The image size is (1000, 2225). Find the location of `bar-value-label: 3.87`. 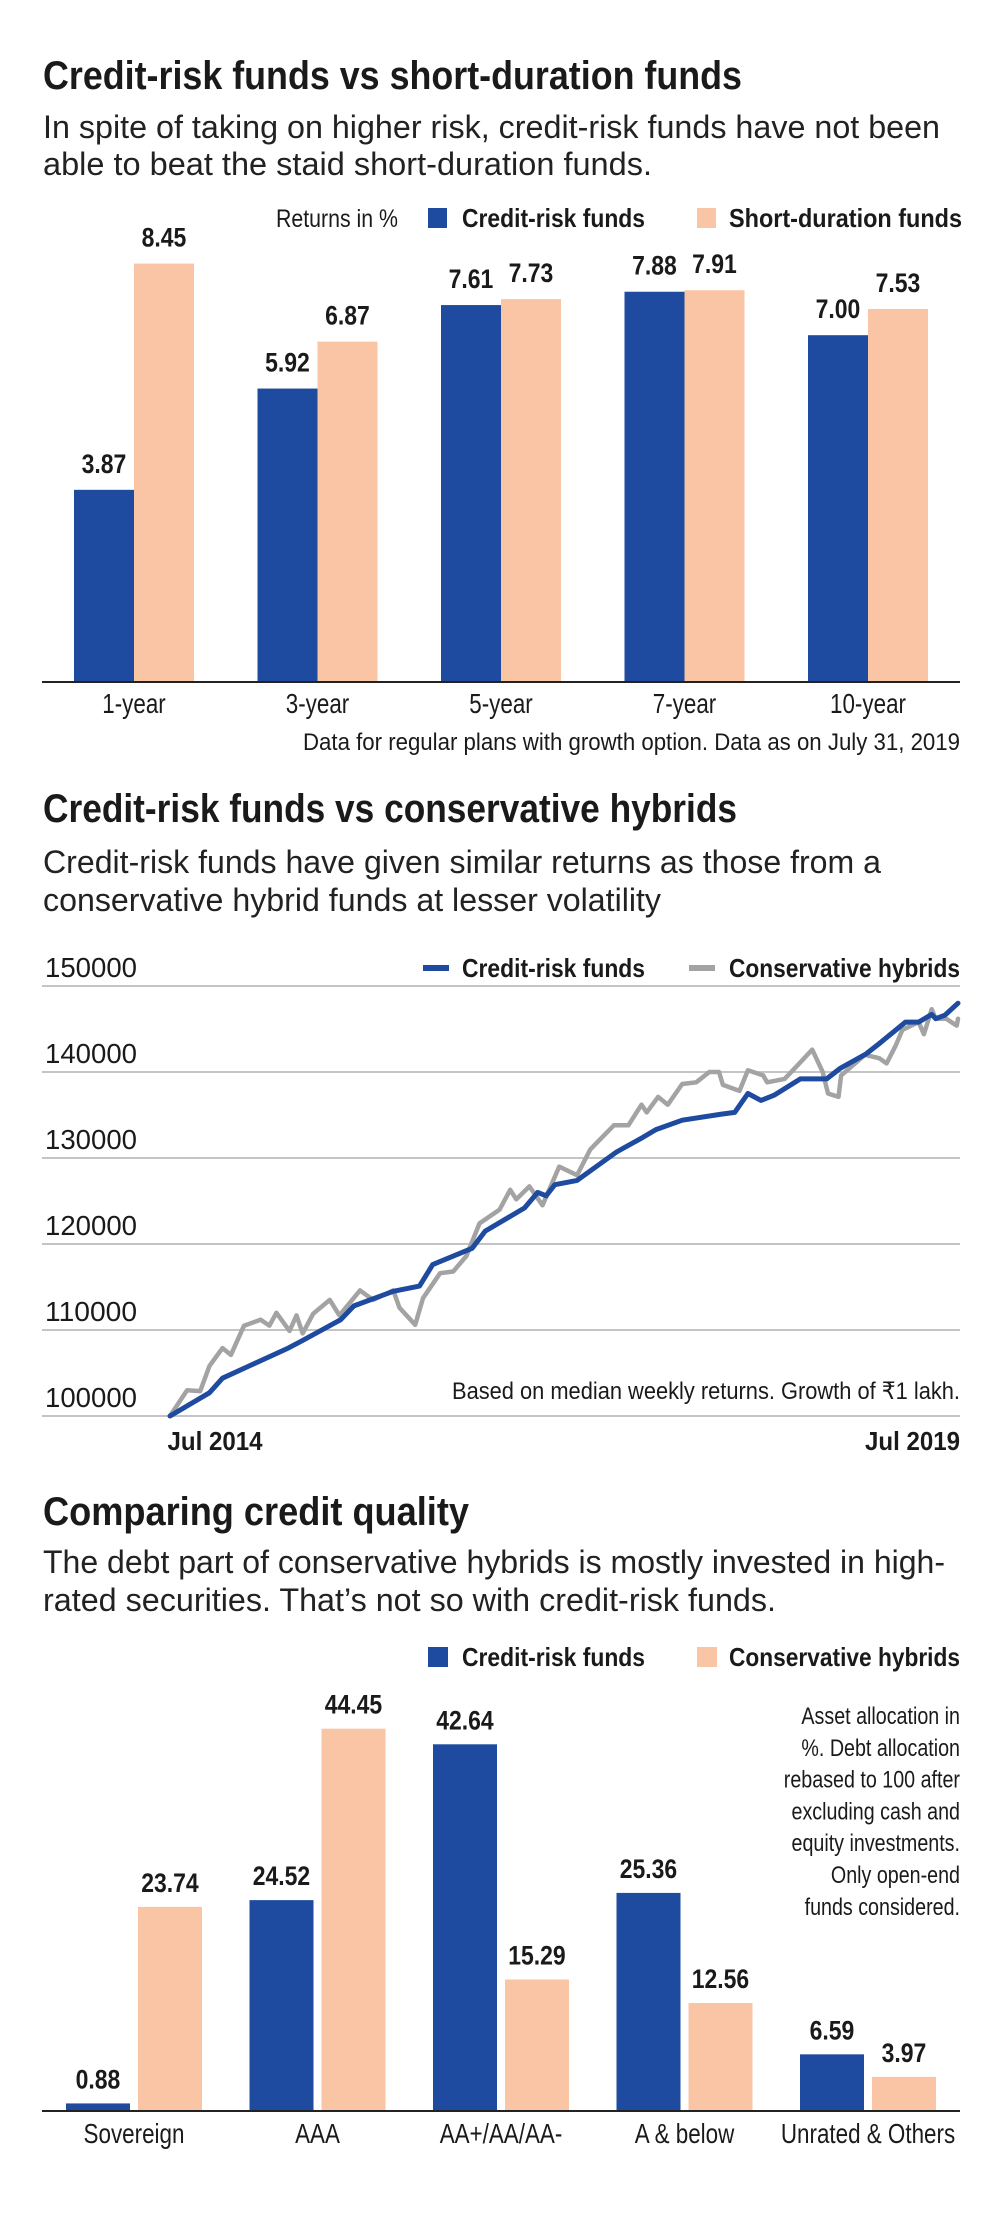

bar-value-label: 3.87 is located at coordinates (104, 464).